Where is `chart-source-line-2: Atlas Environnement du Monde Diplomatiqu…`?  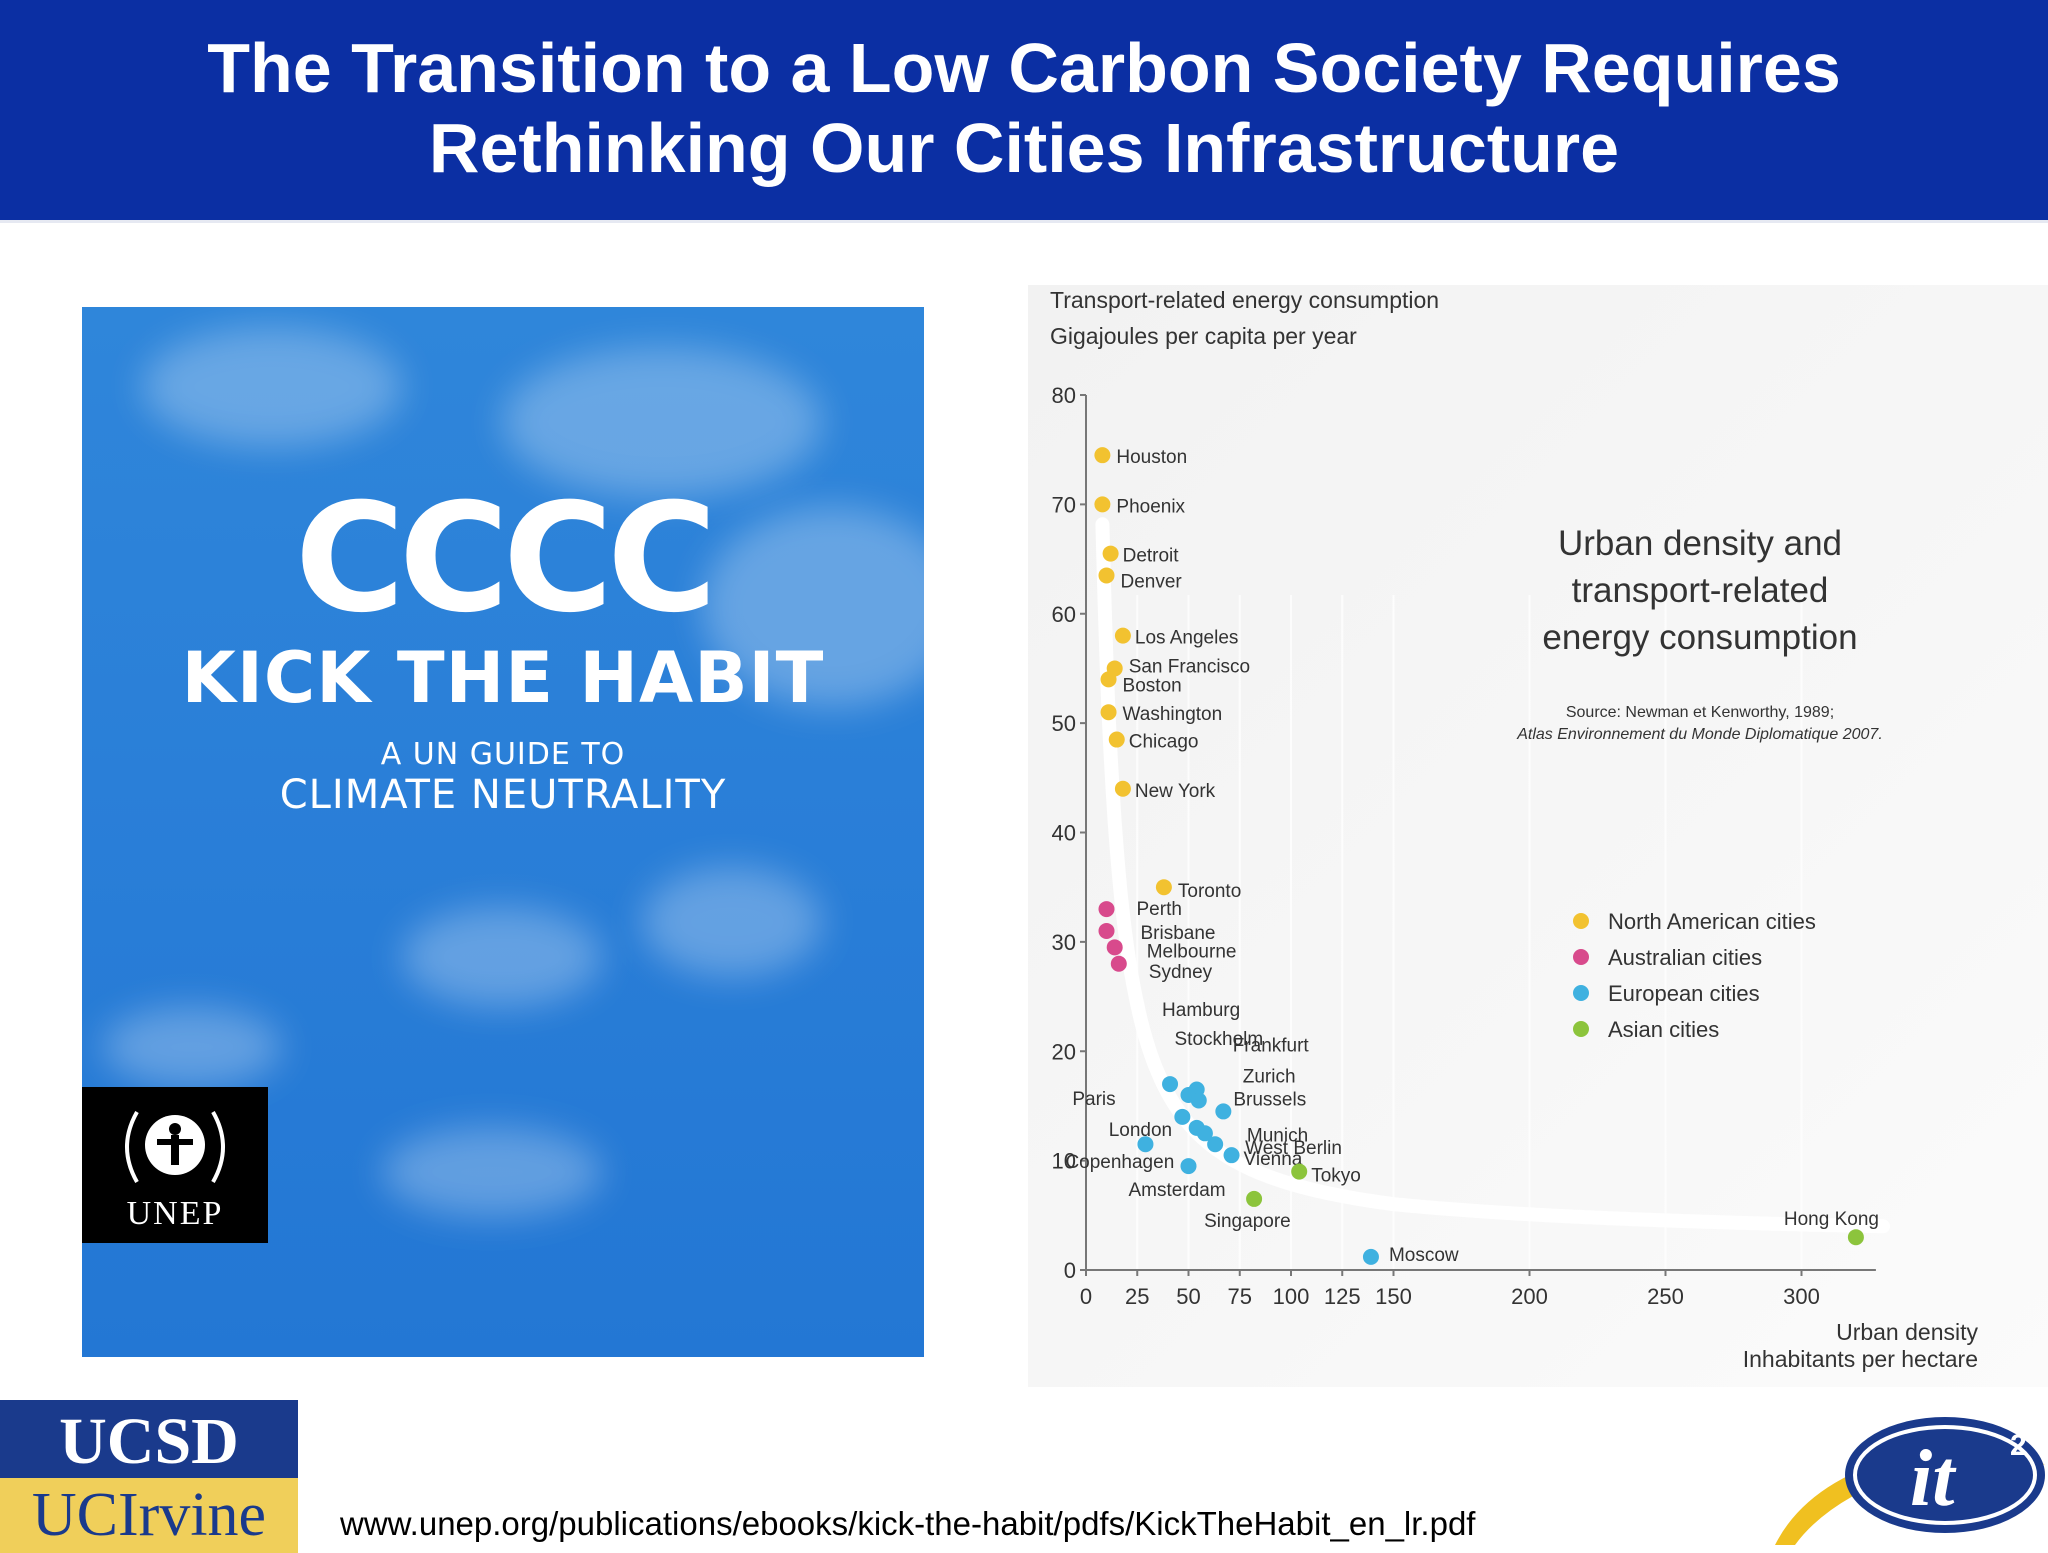 chart-source-line-2: Atlas Environnement du Monde Diplomatiqu… is located at coordinates (1699, 734).